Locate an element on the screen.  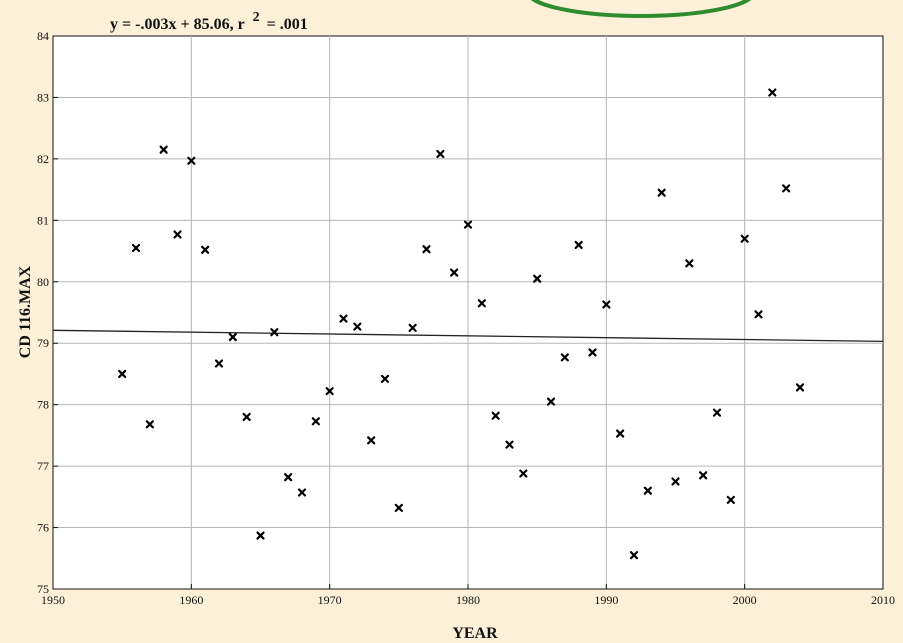
regression-line-group is located at coordinates (468, 336).